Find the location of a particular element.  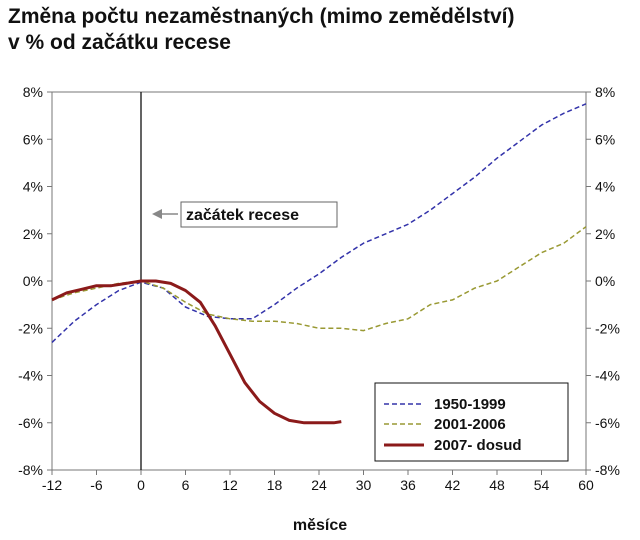

y-tick-label-right: 2% is located at coordinates (605, 234).